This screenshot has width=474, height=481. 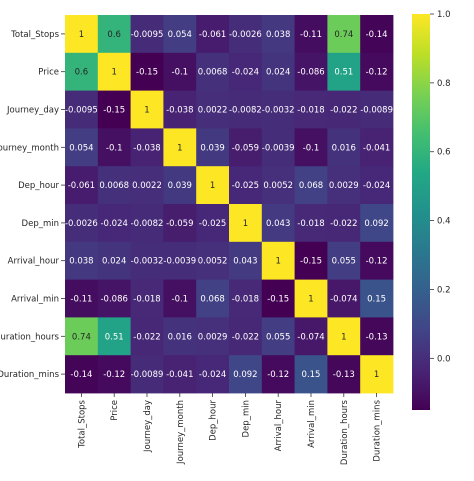 What do you see at coordinates (444, 153) in the screenshot?
I see `colorbar-tick-label: 0.6` at bounding box center [444, 153].